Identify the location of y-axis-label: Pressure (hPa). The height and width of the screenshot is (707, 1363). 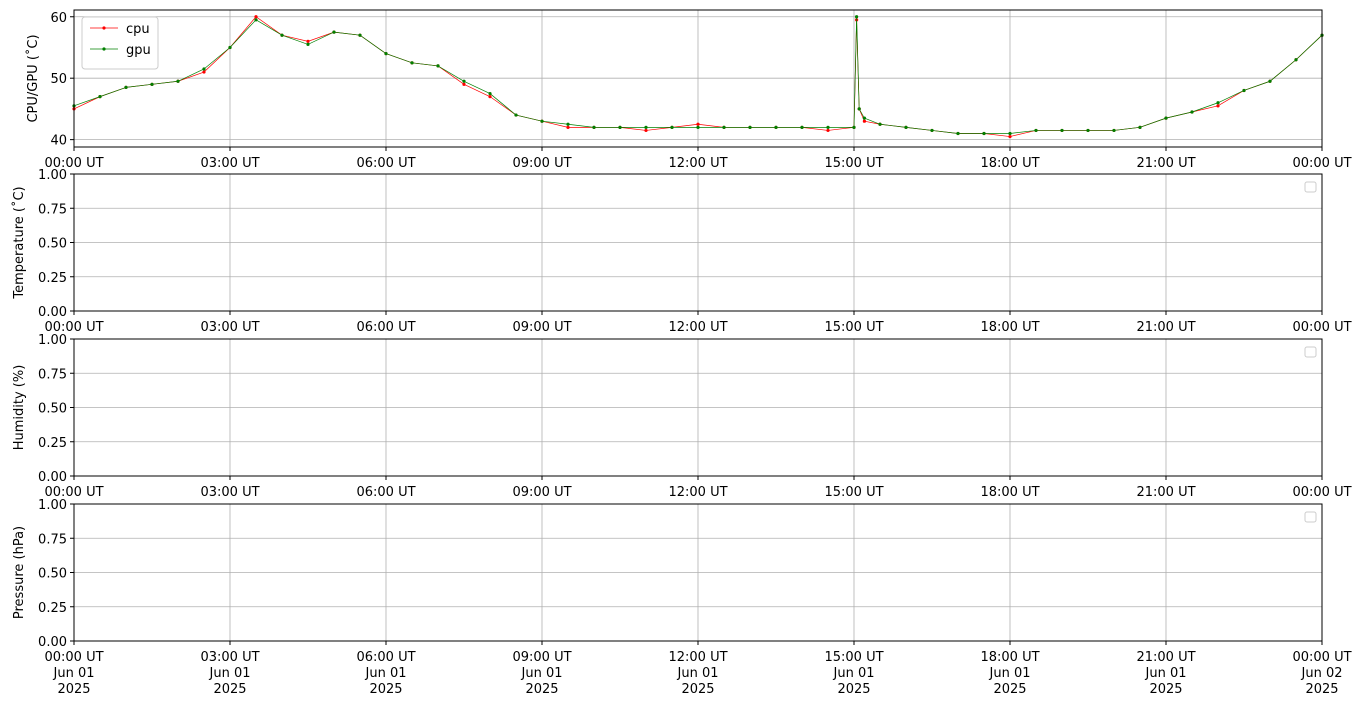
(19, 572).